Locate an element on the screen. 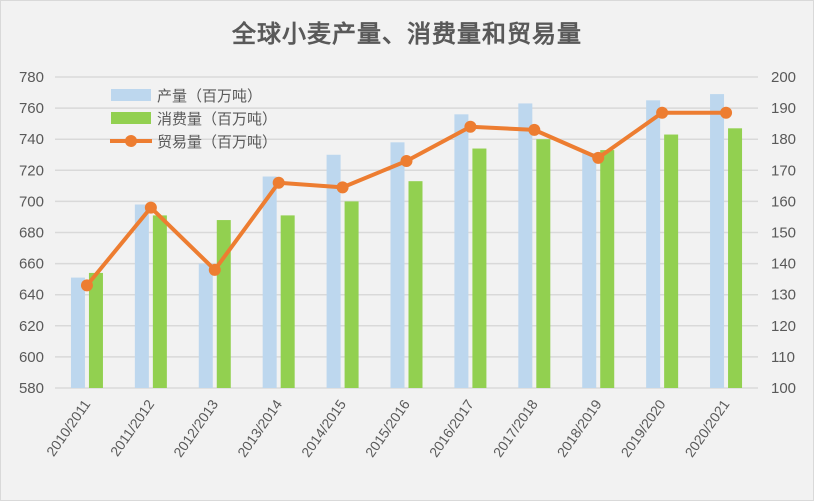 Image resolution: width=814 pixels, height=501 pixels. x-tick-label: 2010/2011 is located at coordinates (68, 427).